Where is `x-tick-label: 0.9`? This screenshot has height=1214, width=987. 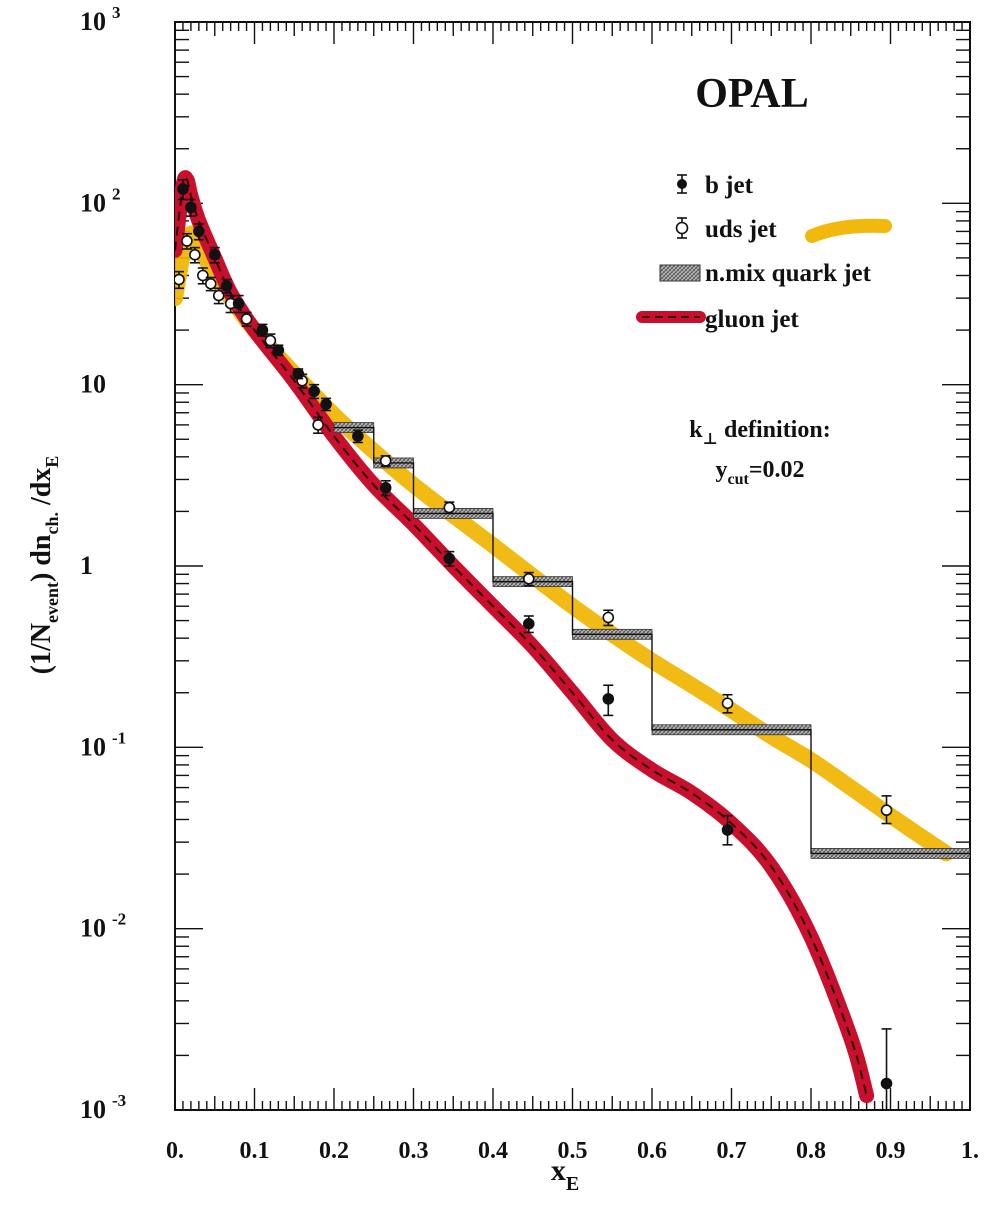
x-tick-label: 0.9 is located at coordinates (891, 1151).